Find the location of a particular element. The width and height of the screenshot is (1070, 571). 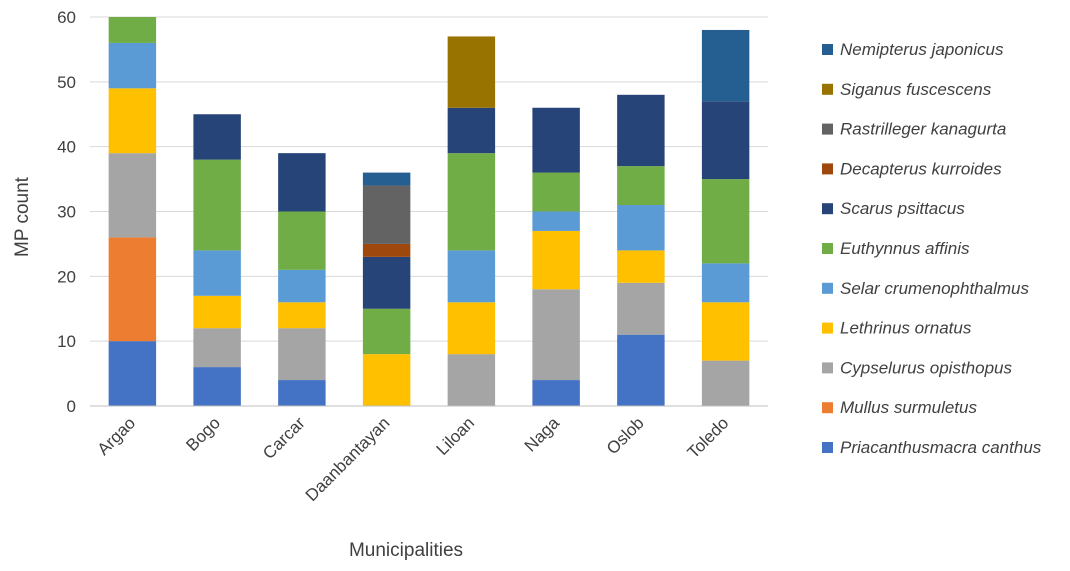

bar-segment: Lethrinus ornatus — Argao: 10 is located at coordinates (132, 121).